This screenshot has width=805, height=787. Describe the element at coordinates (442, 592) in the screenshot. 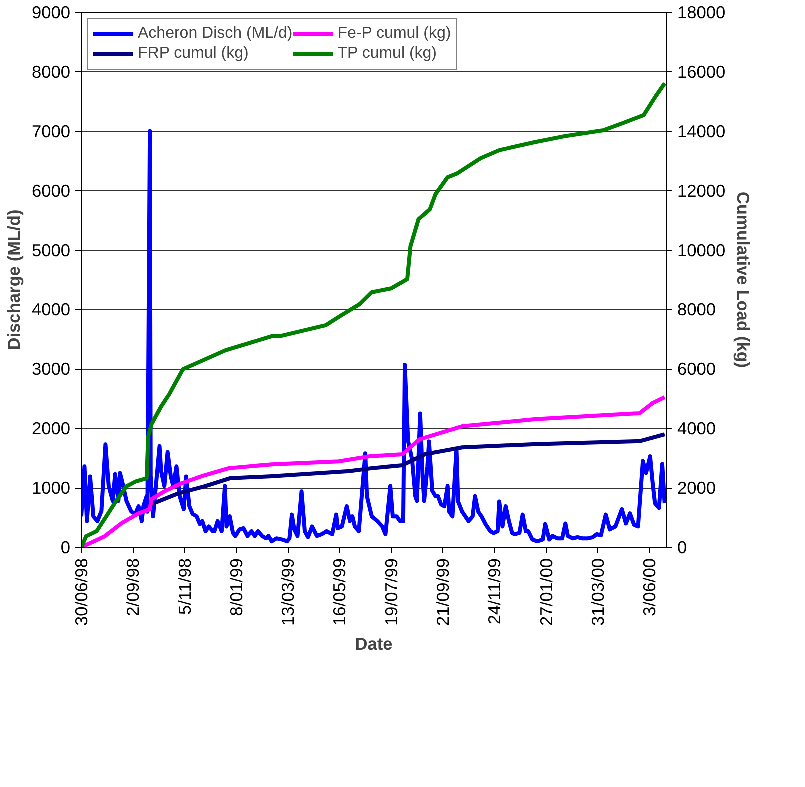

I see `x-tick-label: 21/09/99` at that location.